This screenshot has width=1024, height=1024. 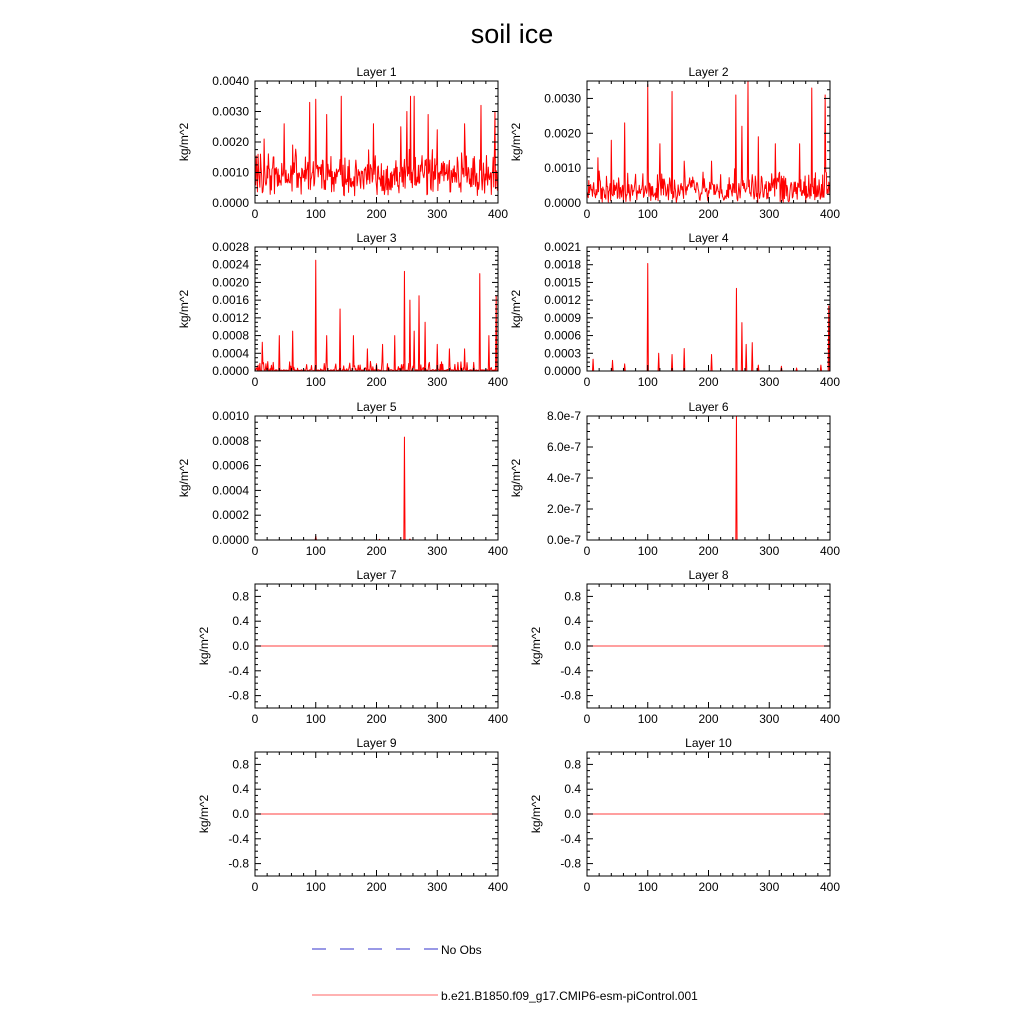 I want to click on y-tick-label: 0.0018, so click(x=562, y=265).